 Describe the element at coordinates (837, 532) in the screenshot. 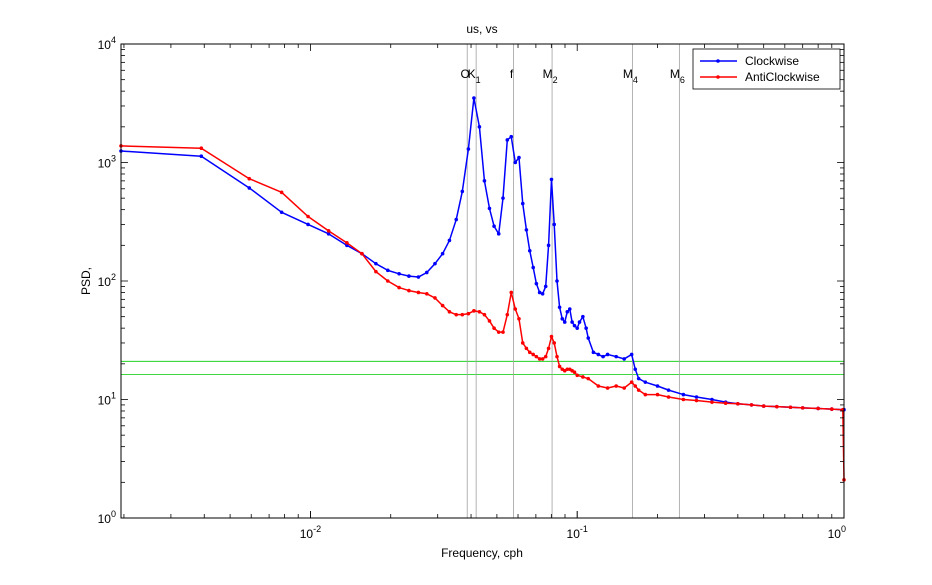

I see `x-tick-label-2: 10⁰` at that location.